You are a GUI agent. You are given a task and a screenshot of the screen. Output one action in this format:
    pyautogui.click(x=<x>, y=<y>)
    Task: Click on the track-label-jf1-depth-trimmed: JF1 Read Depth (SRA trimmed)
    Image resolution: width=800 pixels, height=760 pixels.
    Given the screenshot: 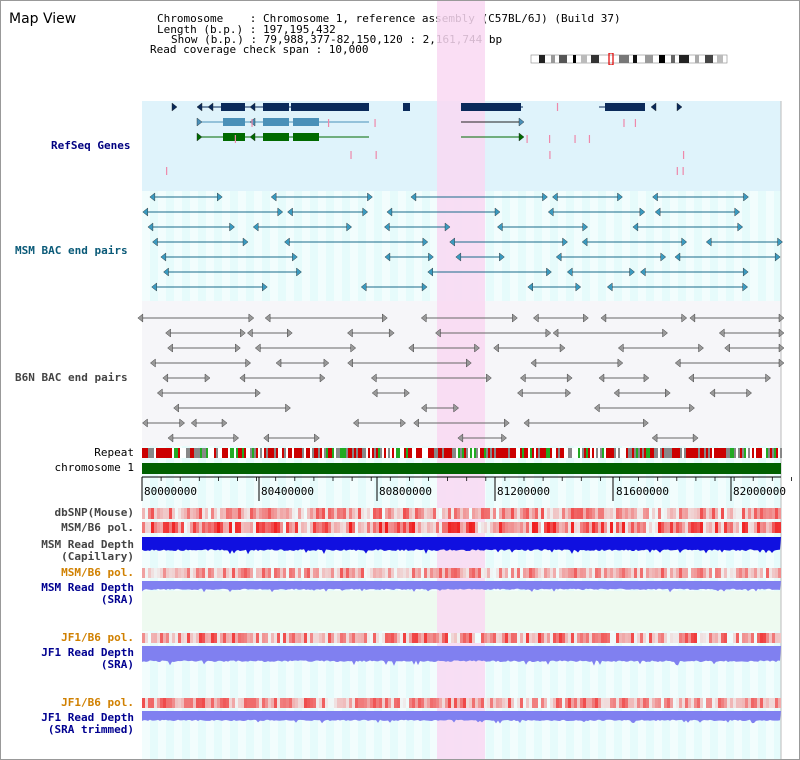 What is the action you would take?
    pyautogui.click(x=87, y=723)
    